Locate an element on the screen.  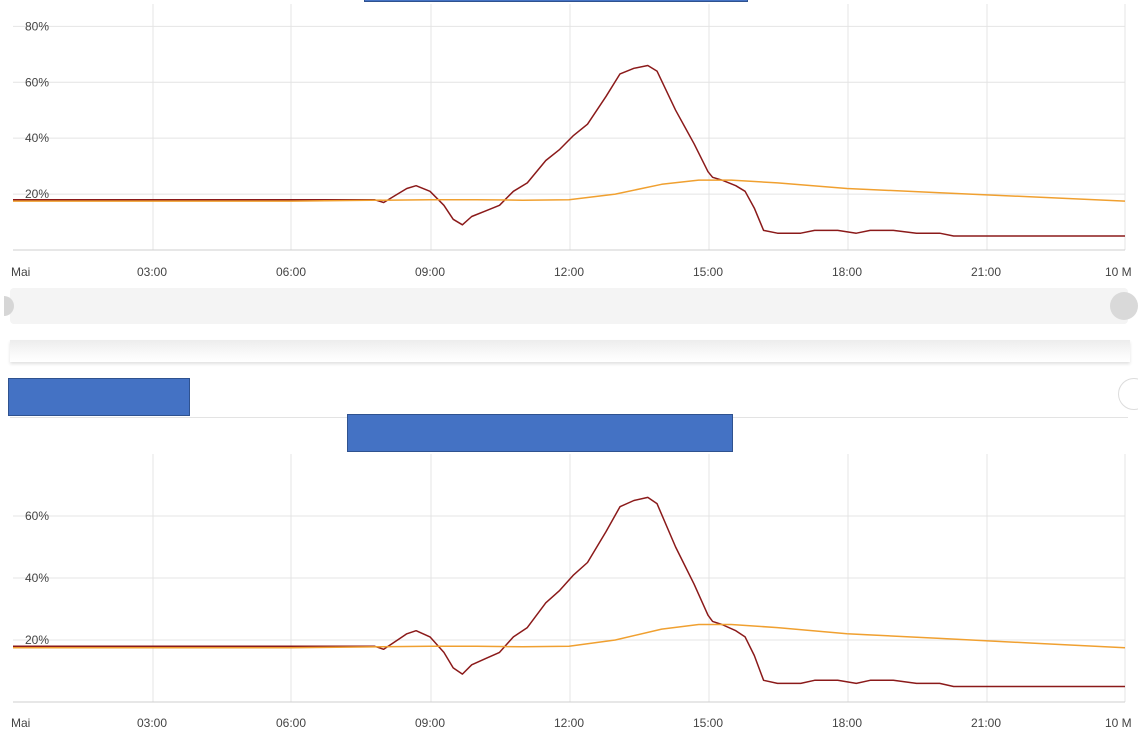
scroll-handle-left is located at coordinates (9, 306).